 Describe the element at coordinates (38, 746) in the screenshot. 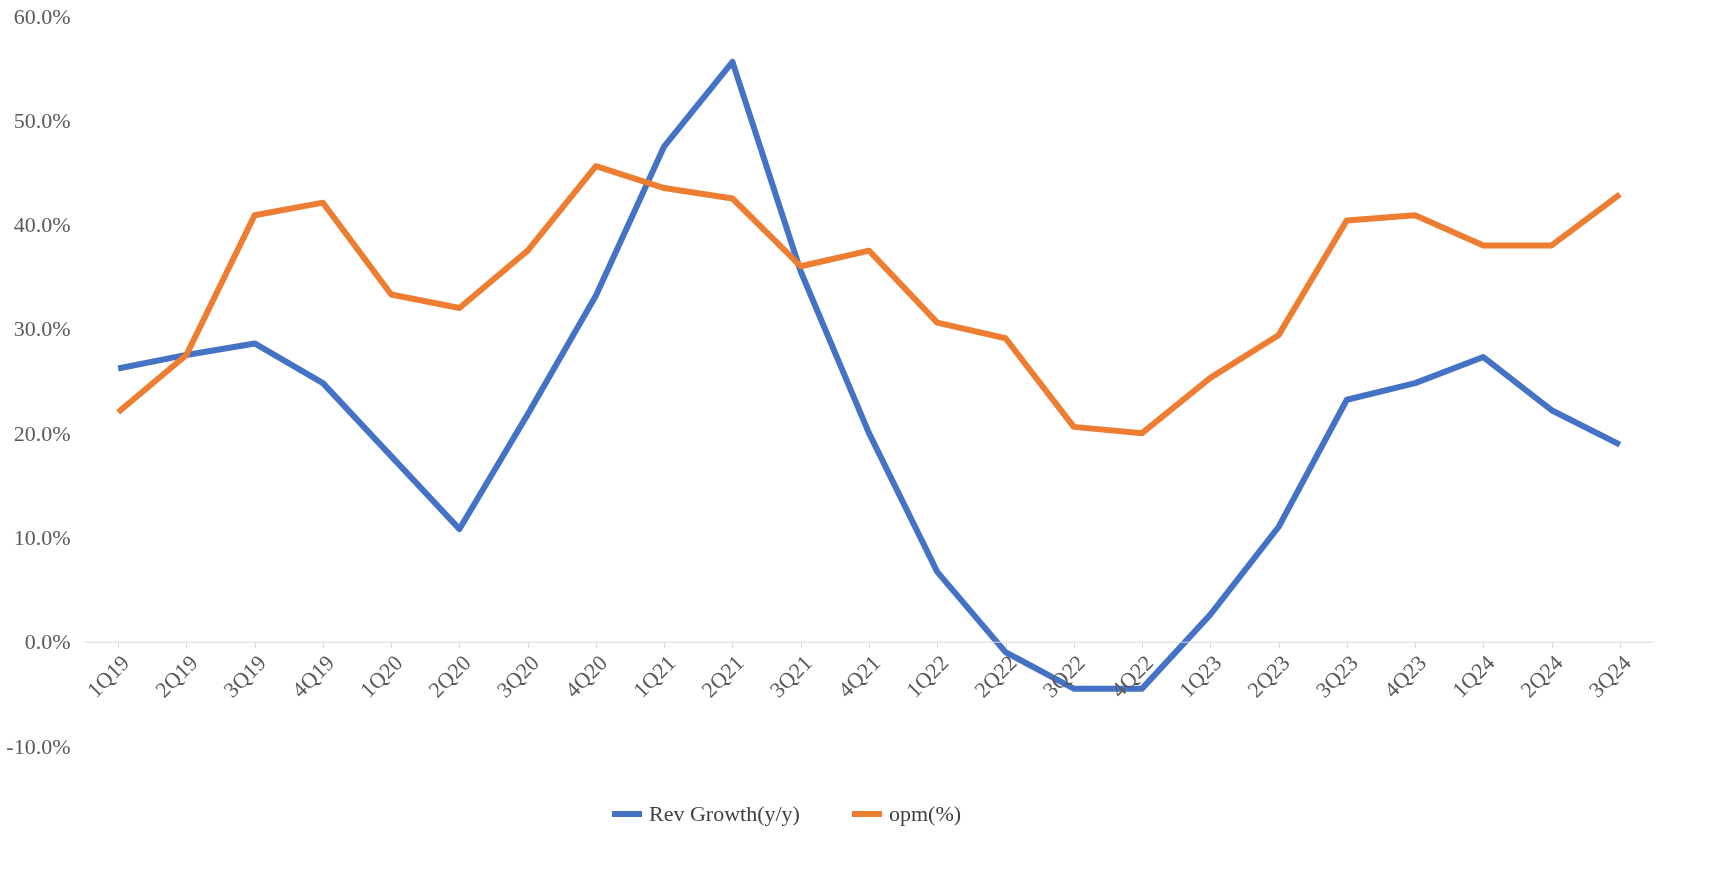

I see `y-tick-label: -10.0%` at that location.